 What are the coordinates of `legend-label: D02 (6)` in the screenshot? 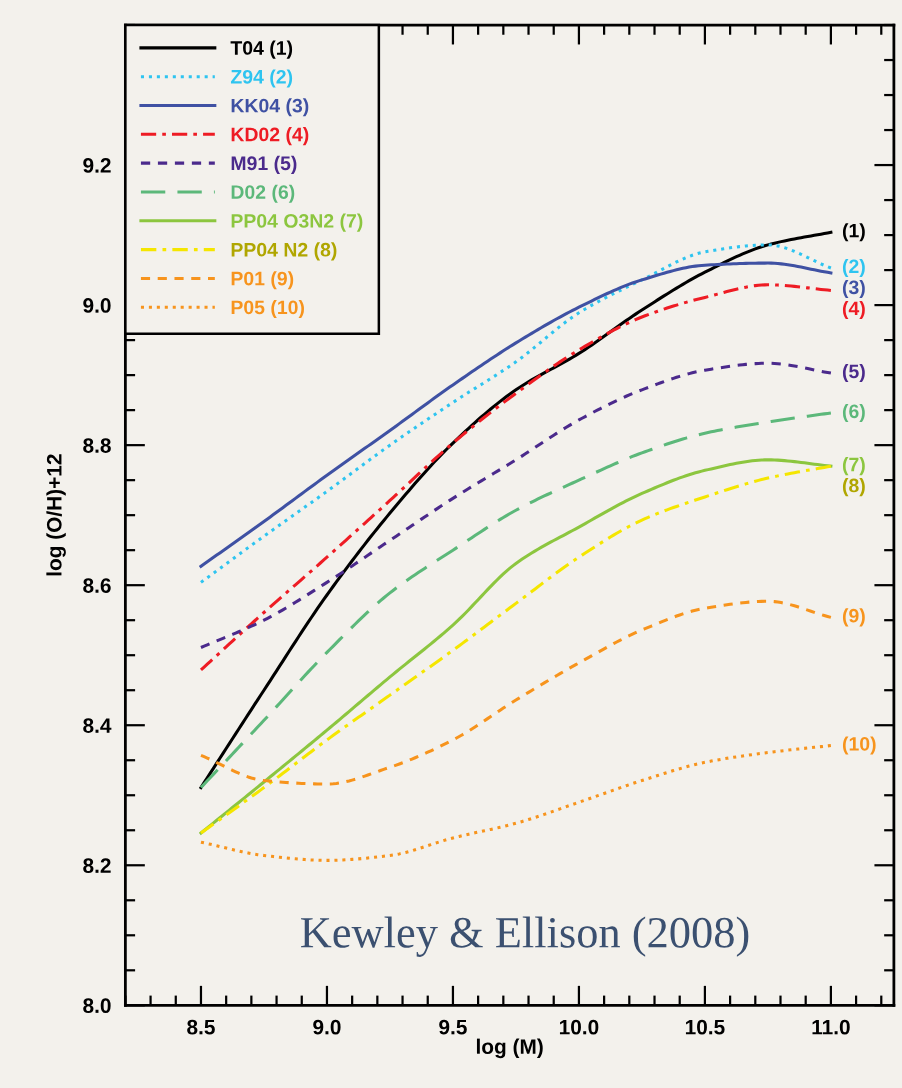 It's located at (263, 193).